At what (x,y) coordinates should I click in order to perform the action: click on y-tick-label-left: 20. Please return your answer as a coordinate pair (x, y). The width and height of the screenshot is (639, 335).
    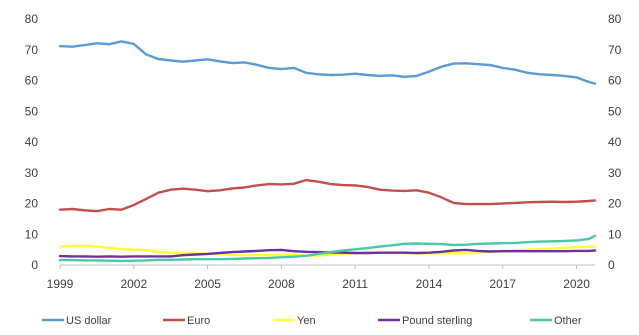
    Looking at the image, I should click on (32, 204).